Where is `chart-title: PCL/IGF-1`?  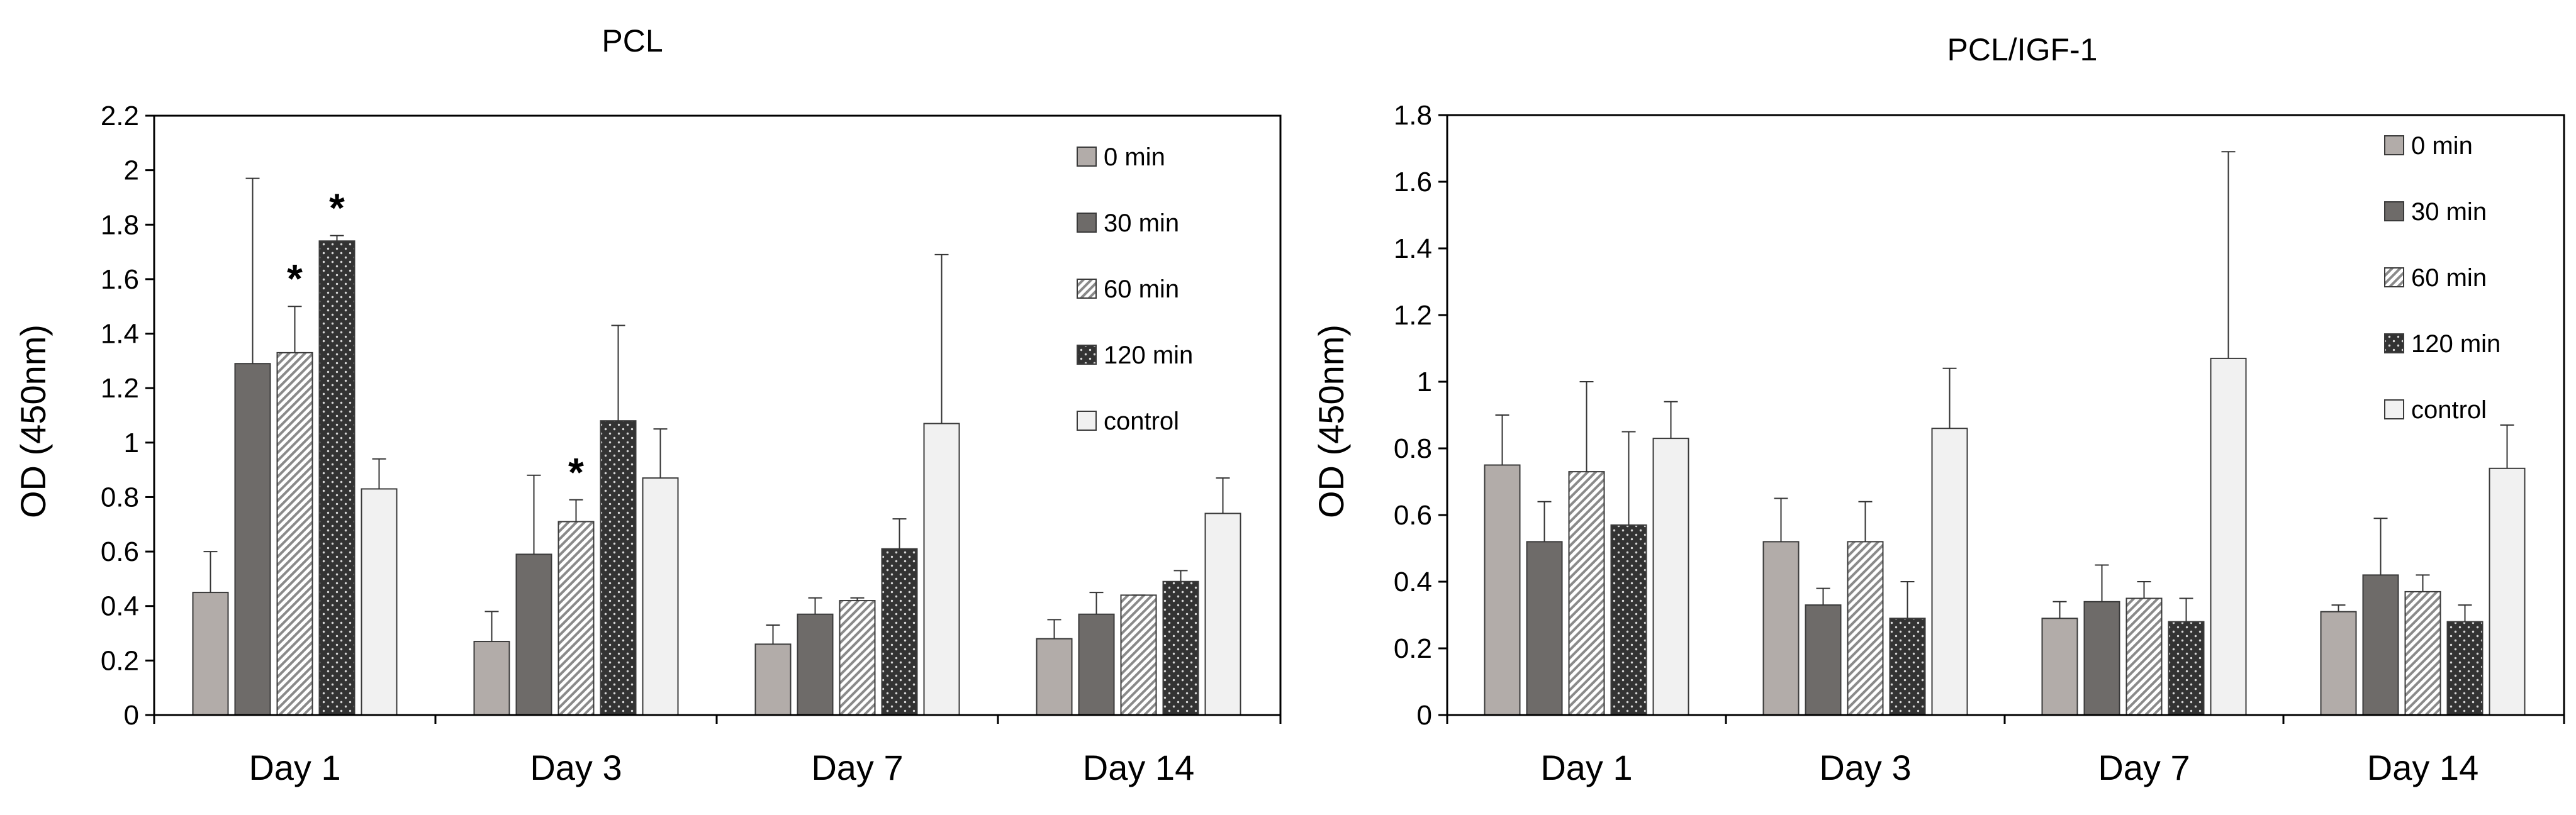 chart-title: PCL/IGF-1 is located at coordinates (2022, 49).